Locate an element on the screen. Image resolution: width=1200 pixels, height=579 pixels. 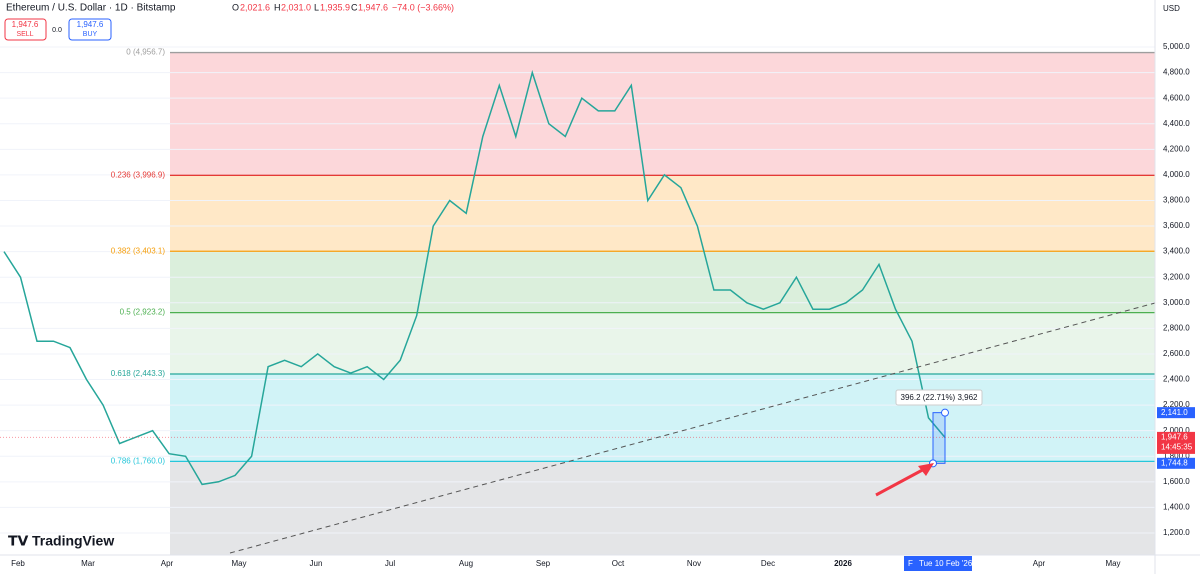
ohlc-value: 1,947.6 is located at coordinates (373, 7).